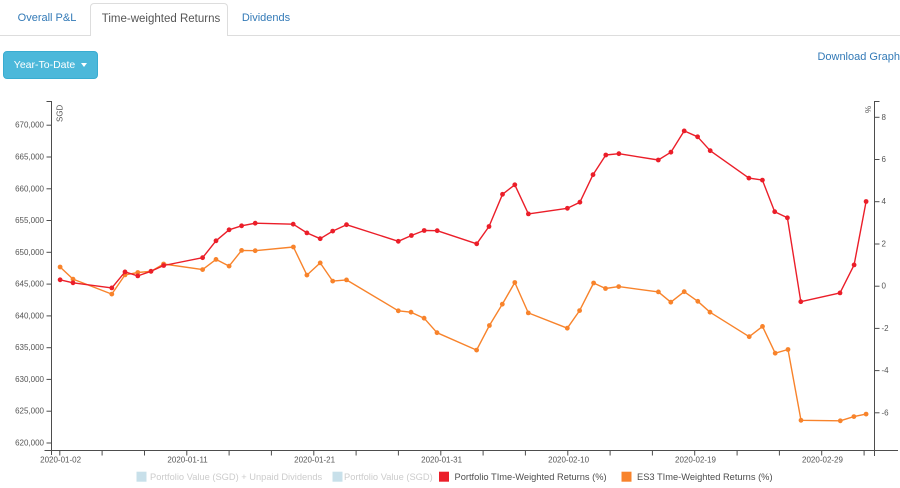 The width and height of the screenshot is (900, 488). I want to click on svg-text: 645,000, so click(29, 284).